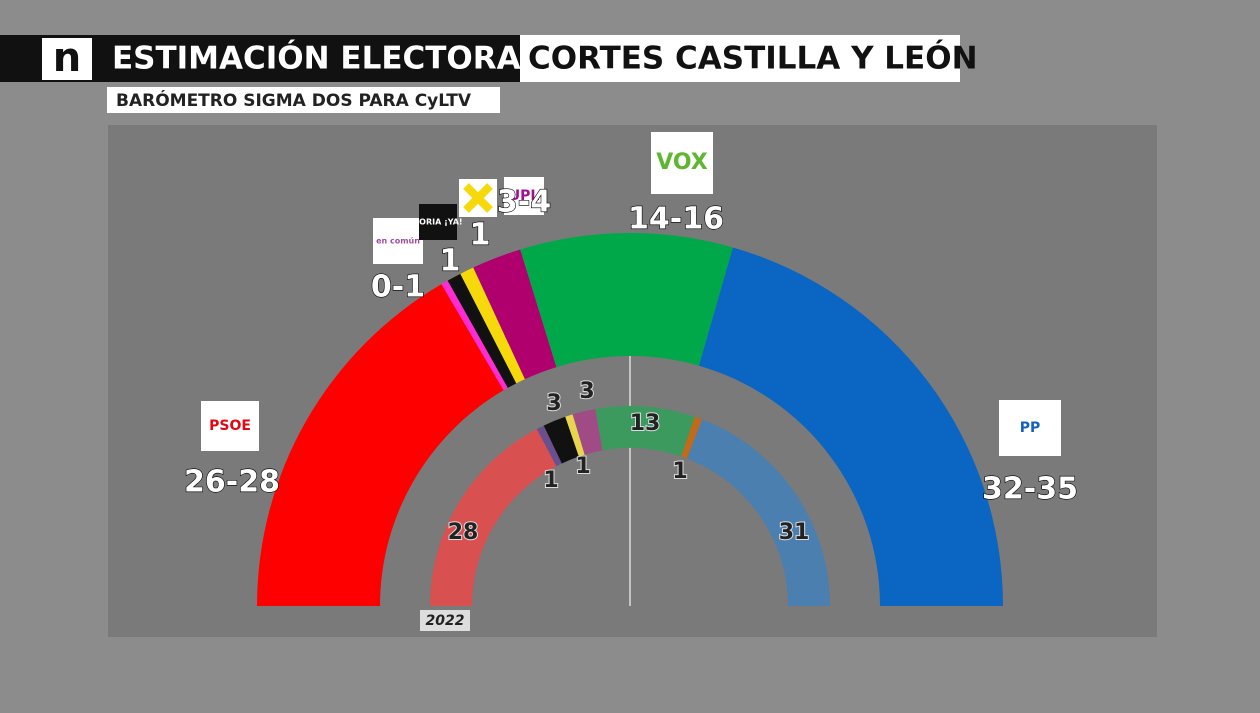 The image size is (1260, 713). What do you see at coordinates (294, 100) in the screenshot?
I see `subtitle: BARÓMETRO SIGMA DOS PARA CyLTV` at bounding box center [294, 100].